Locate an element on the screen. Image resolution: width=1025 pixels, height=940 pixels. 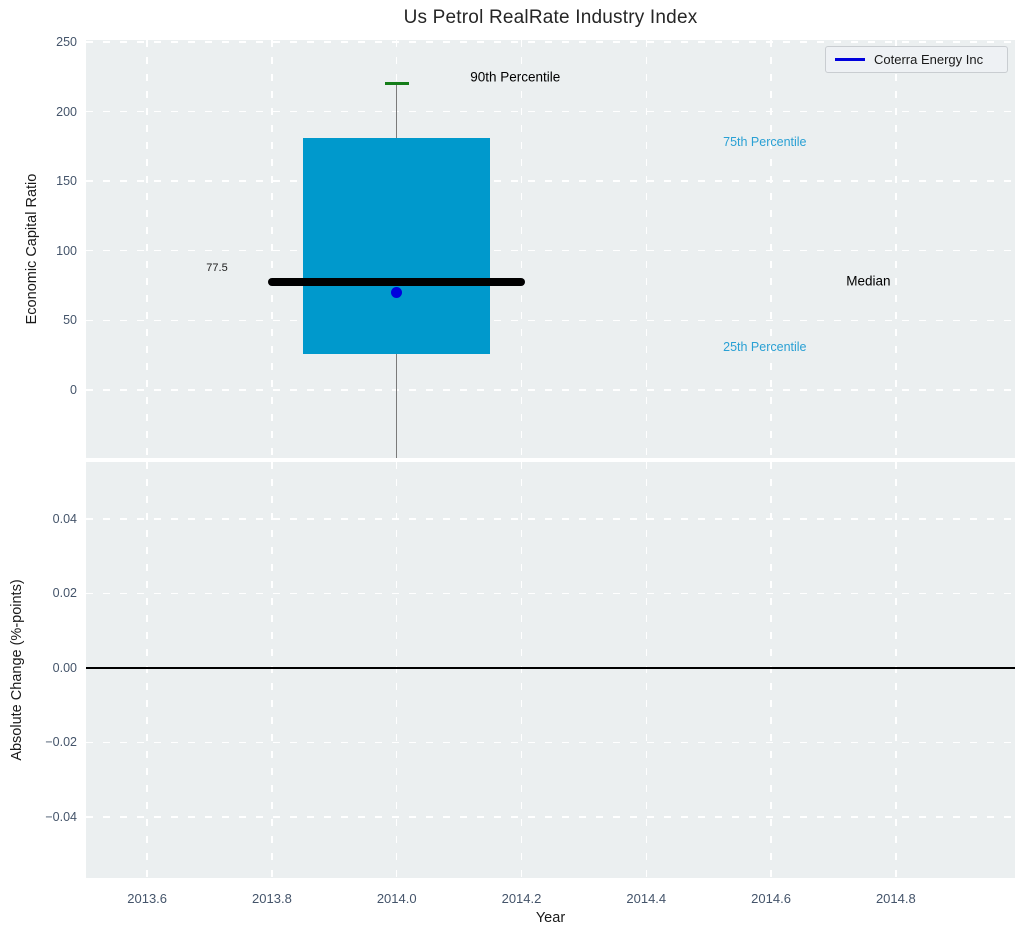
zero-line is located at coordinates (550, 668).